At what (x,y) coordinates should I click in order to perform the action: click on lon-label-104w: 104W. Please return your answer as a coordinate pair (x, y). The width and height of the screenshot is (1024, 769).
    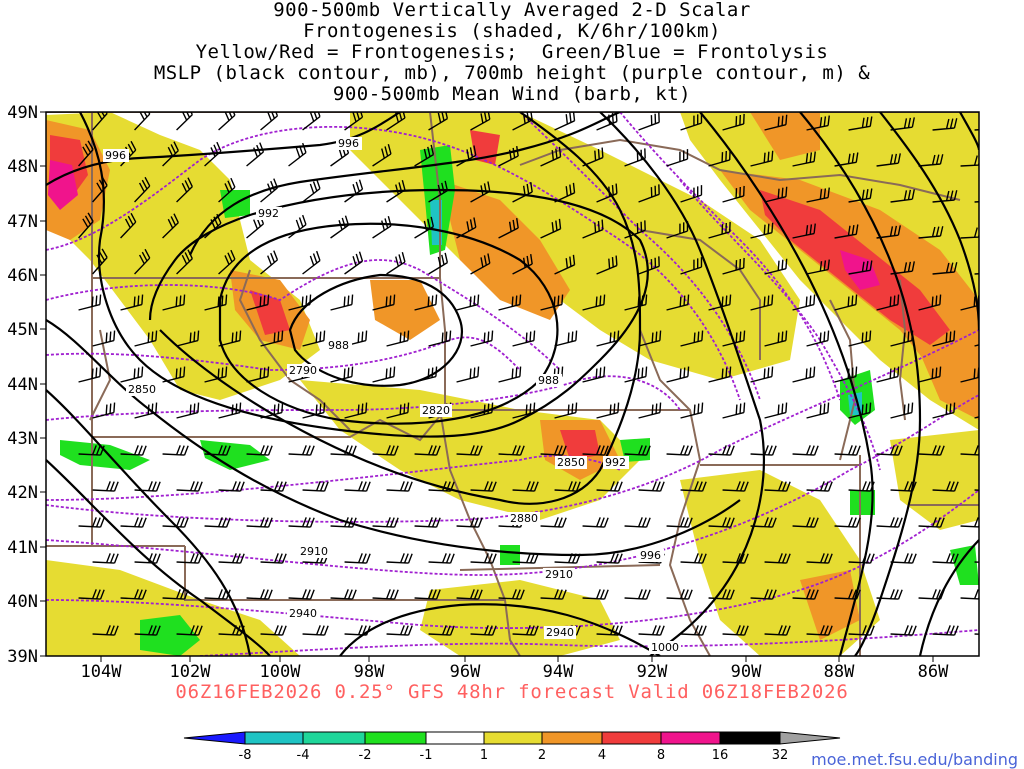
    Looking at the image, I should click on (102, 672).